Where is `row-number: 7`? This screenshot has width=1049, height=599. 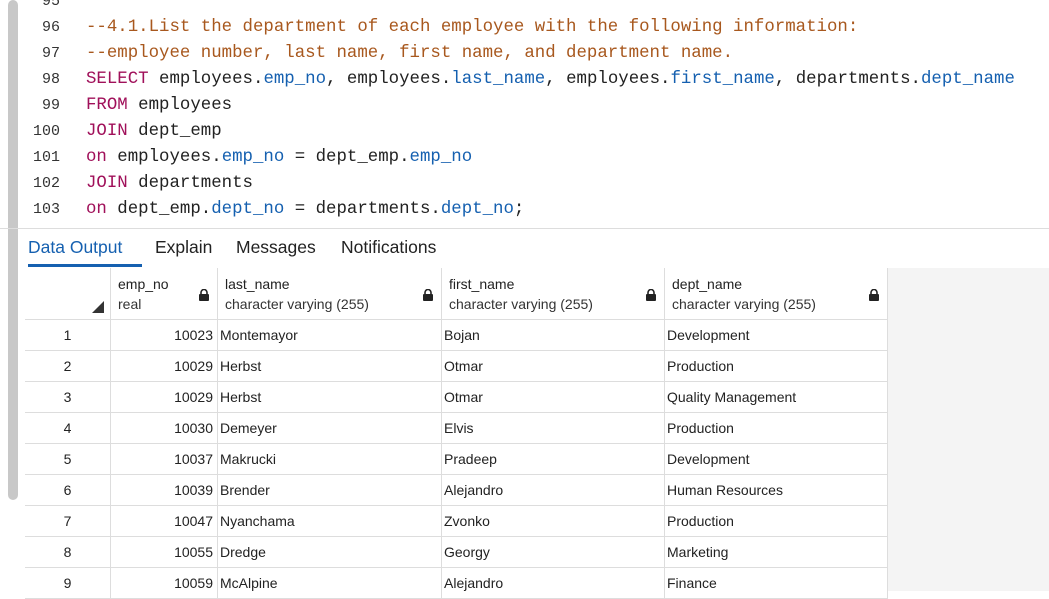 row-number: 7 is located at coordinates (68, 521).